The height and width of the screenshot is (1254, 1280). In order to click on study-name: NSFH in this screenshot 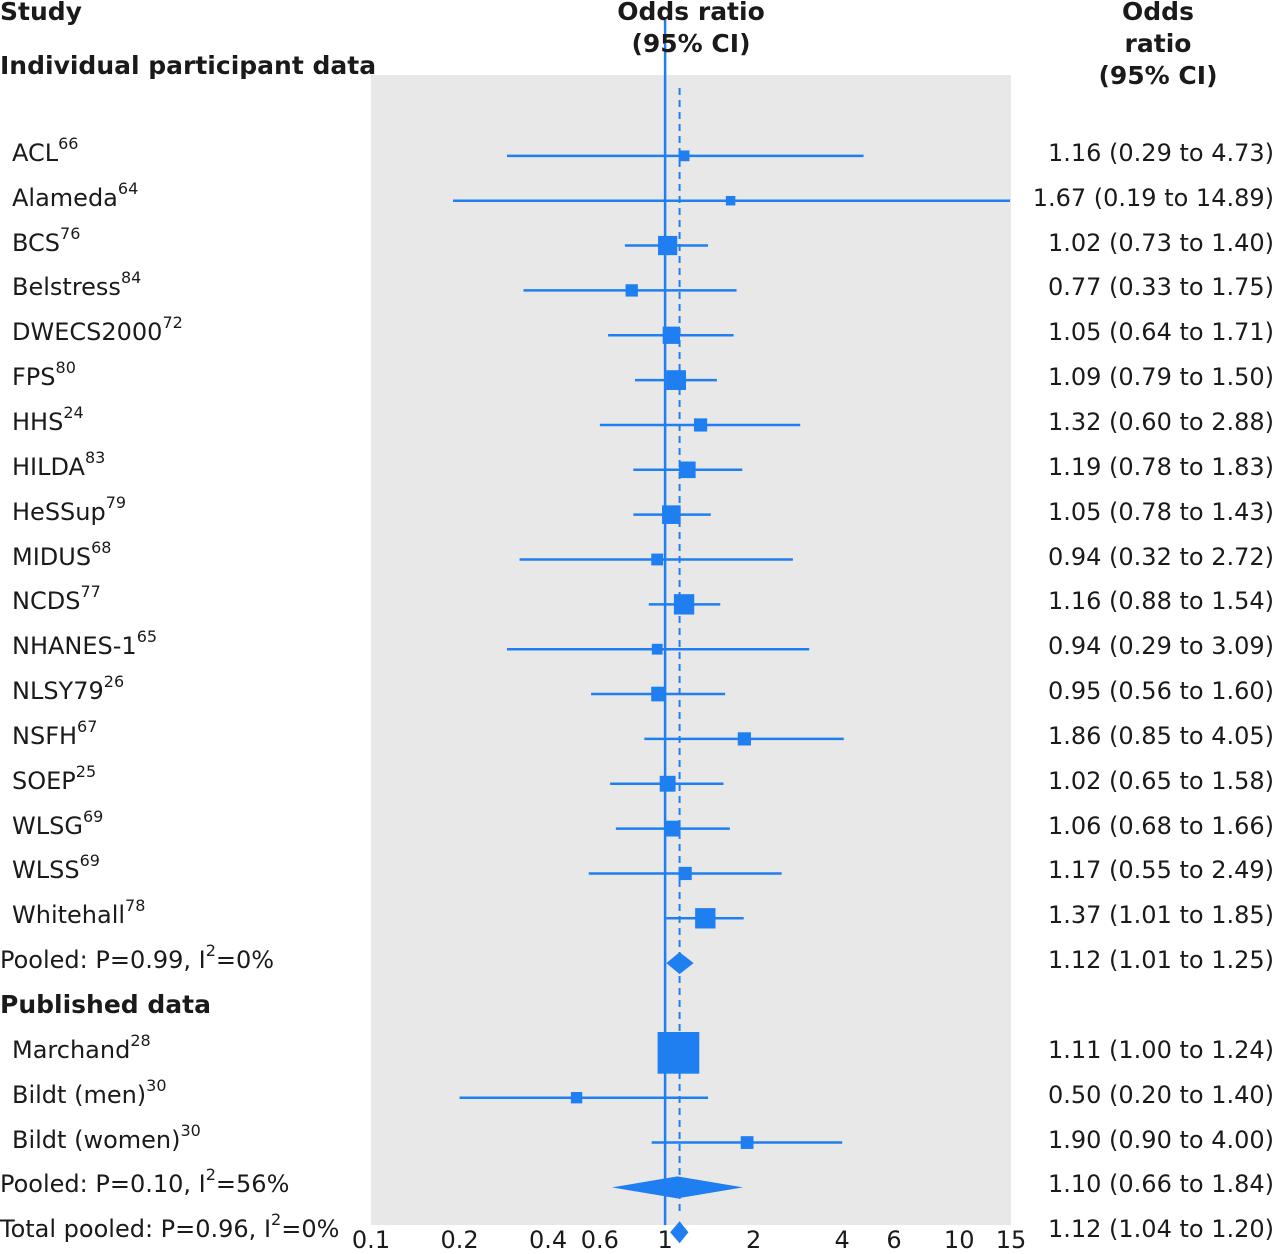, I will do `click(45, 735)`.